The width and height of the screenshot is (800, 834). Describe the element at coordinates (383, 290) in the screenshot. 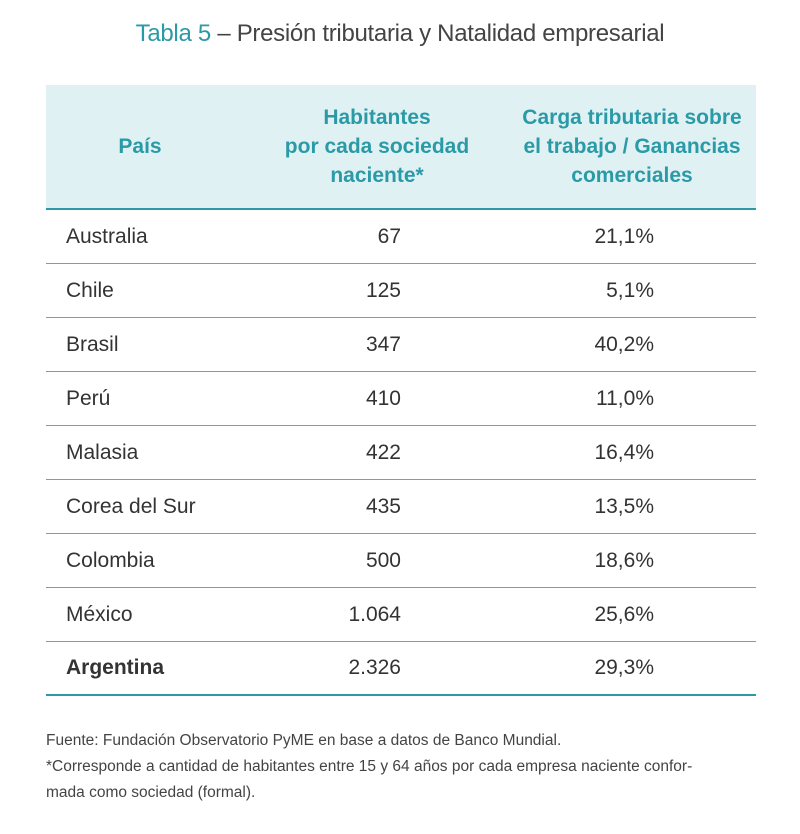

I see `cell-habitantes: 125` at that location.